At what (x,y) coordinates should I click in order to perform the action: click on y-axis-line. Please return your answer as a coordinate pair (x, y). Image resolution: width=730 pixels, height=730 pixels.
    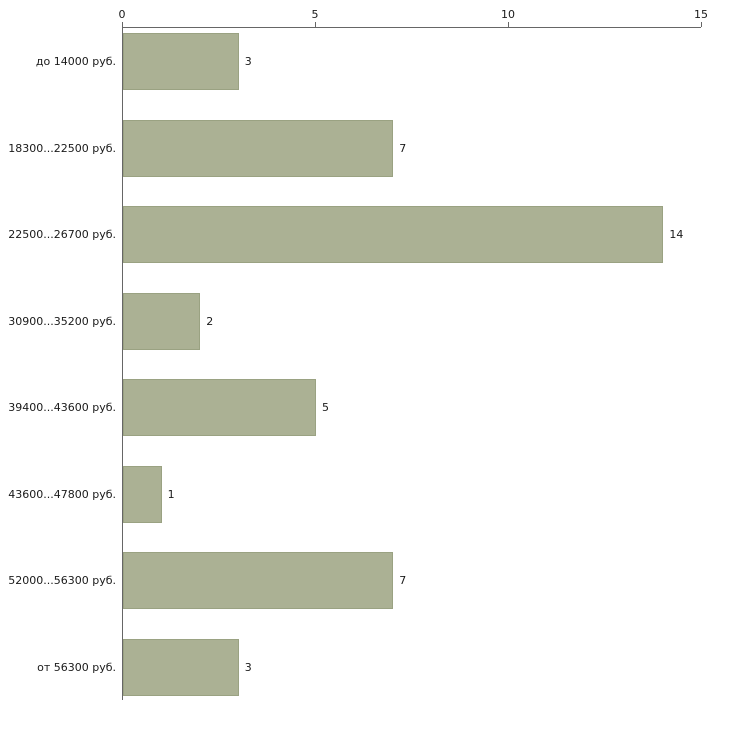
    Looking at the image, I should click on (122, 363).